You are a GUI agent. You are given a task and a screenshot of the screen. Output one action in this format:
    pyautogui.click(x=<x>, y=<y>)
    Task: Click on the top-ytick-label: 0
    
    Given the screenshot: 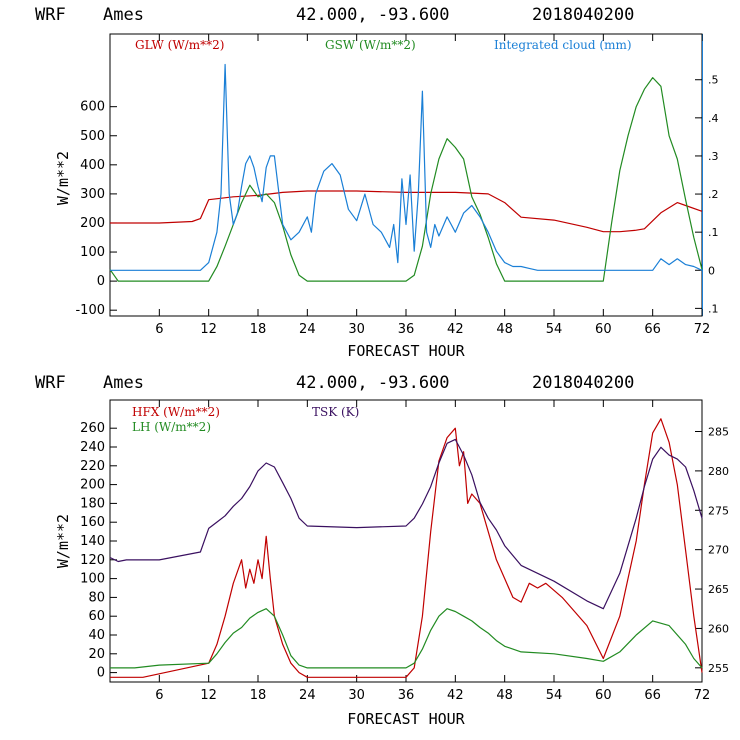 What is the action you would take?
    pyautogui.click(x=101, y=281)
    